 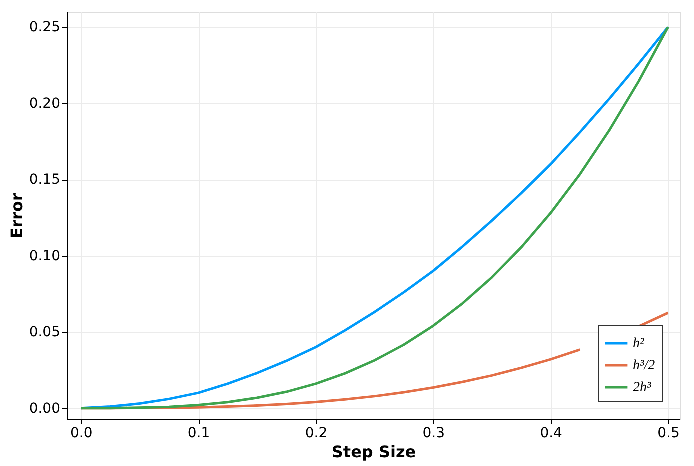 I want to click on y-tick-label: 0.10, so click(x=44, y=256).